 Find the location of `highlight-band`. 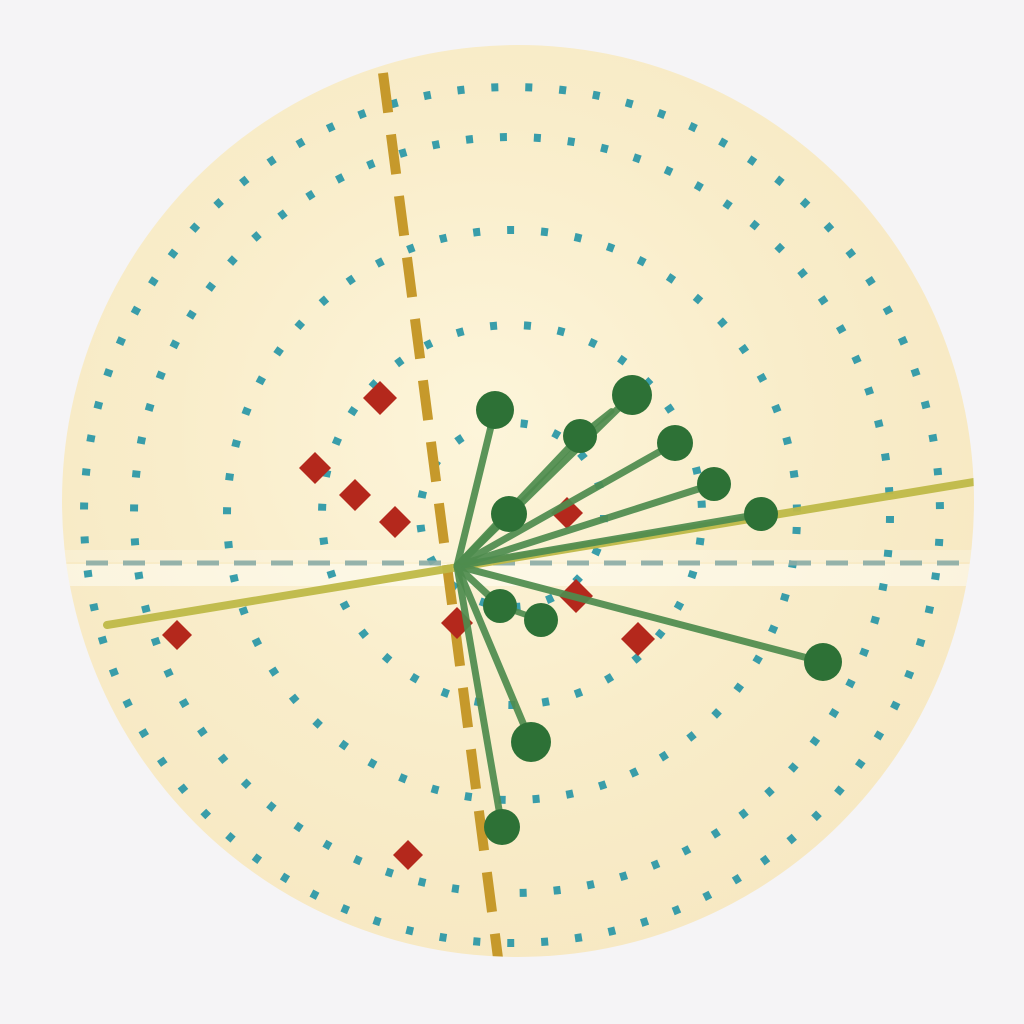

highlight-band is located at coordinates (518, 575).